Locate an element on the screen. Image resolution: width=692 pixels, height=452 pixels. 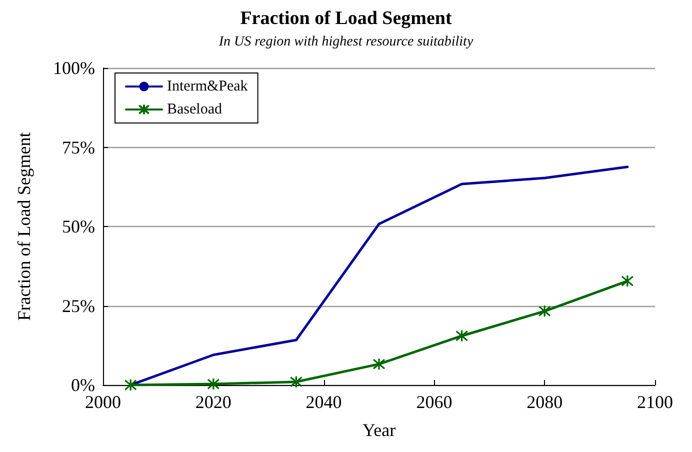
y-tick-label: 100% is located at coordinates (74, 68).